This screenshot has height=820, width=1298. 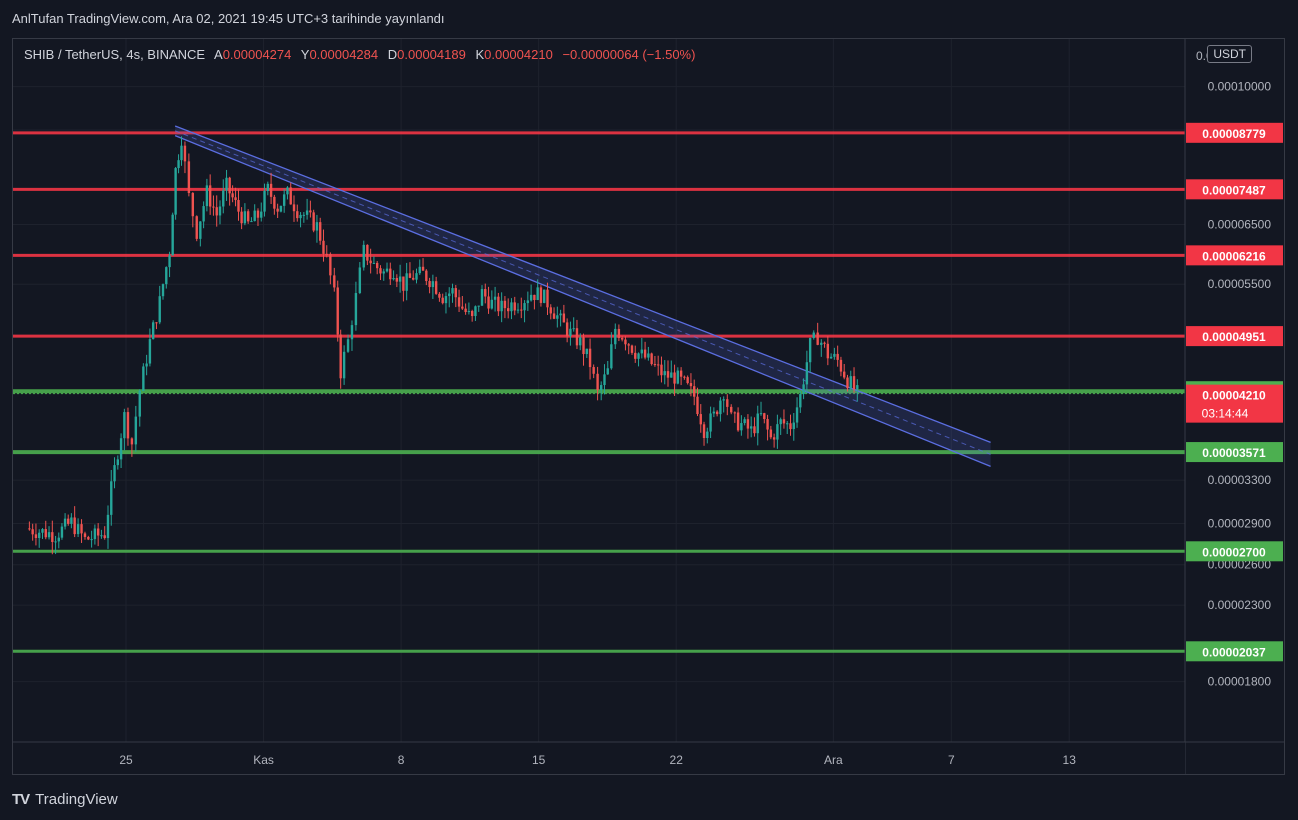 What do you see at coordinates (1229, 54) in the screenshot?
I see `currency-button: USDT` at bounding box center [1229, 54].